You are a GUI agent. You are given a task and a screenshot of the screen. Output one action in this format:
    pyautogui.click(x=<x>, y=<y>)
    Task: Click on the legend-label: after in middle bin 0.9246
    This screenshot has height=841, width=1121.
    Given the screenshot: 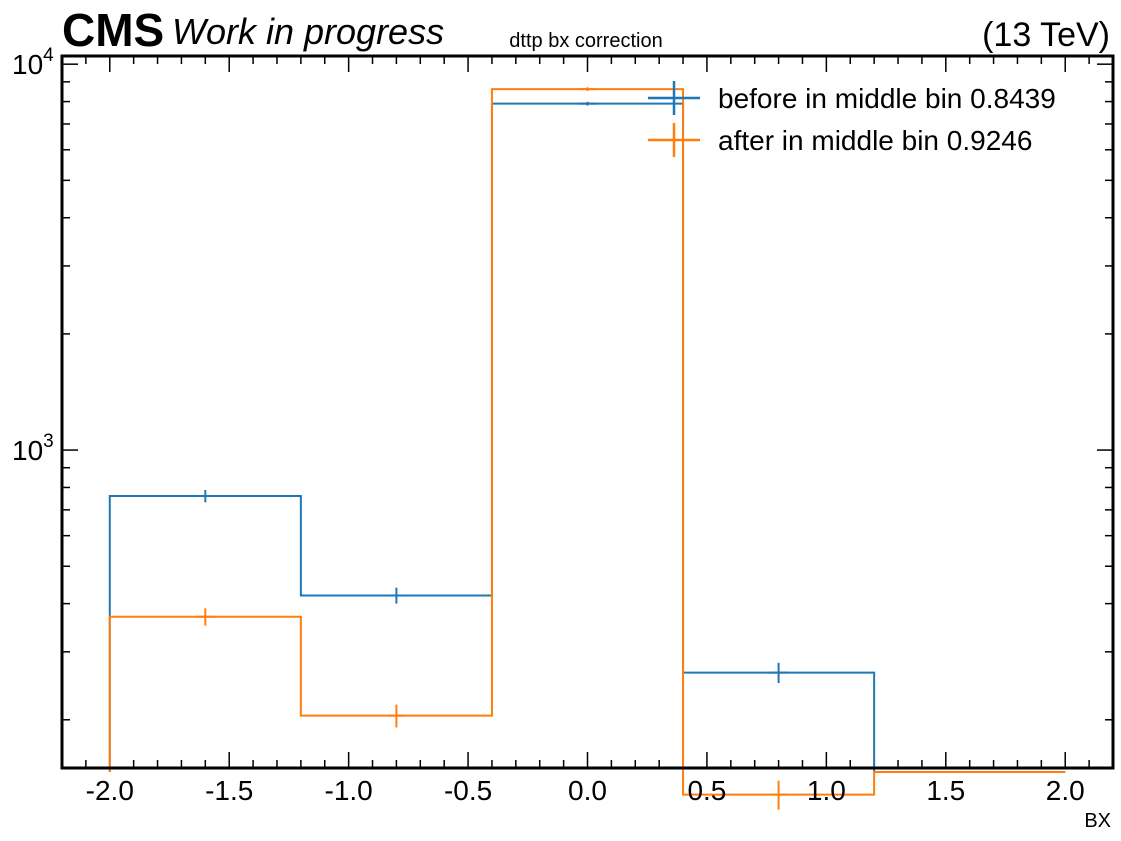 What is the action you would take?
    pyautogui.click(x=875, y=140)
    